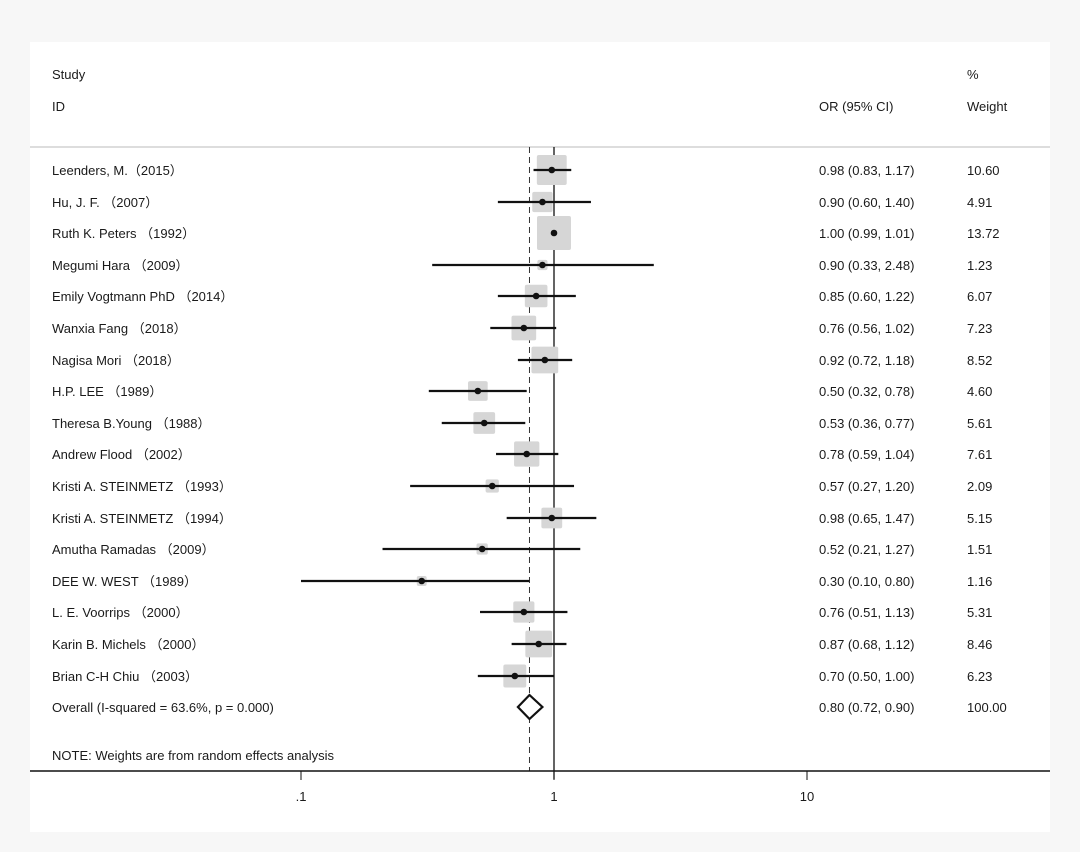 This screenshot has width=1080, height=852. What do you see at coordinates (120, 265) in the screenshot?
I see `study-label: Megumi Hara （2009）` at bounding box center [120, 265].